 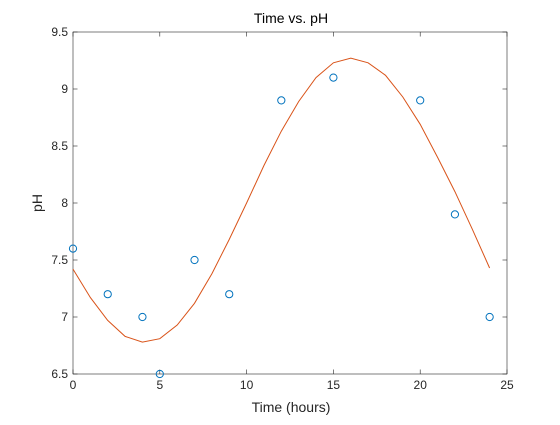 What do you see at coordinates (291, 407) in the screenshot?
I see `x-axis-label: Time (hours)` at bounding box center [291, 407].